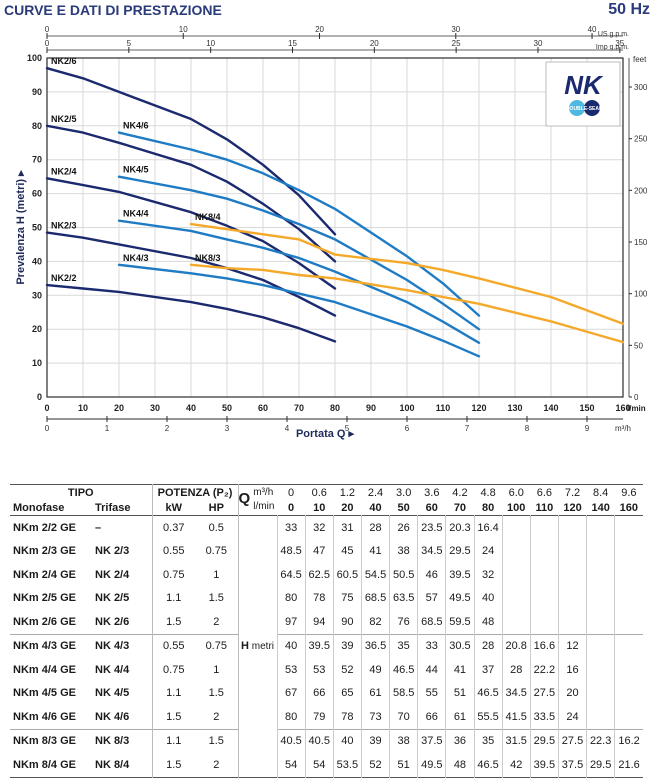 The image size is (656, 781). What do you see at coordinates (216, 764) in the screenshot?
I see `power-hp: 2` at bounding box center [216, 764].